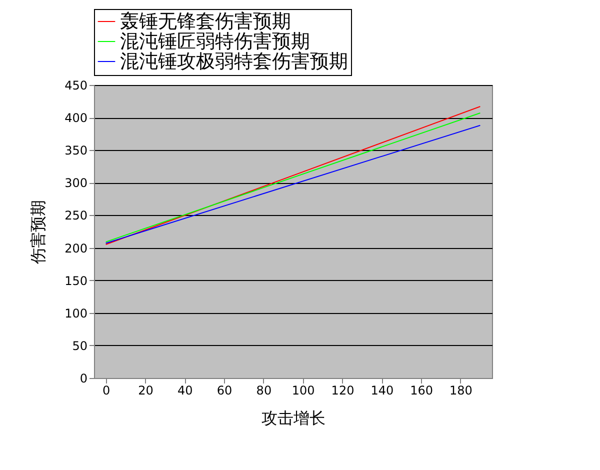  I want to click on x-tick-label: 0, so click(106, 391).